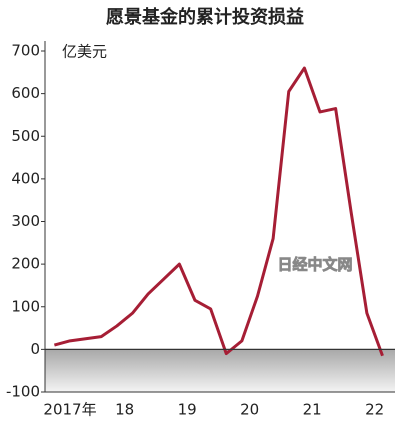 This screenshot has width=400, height=427. Describe the element at coordinates (25, 51) in the screenshot. I see `y-tick-label: 700` at that location.